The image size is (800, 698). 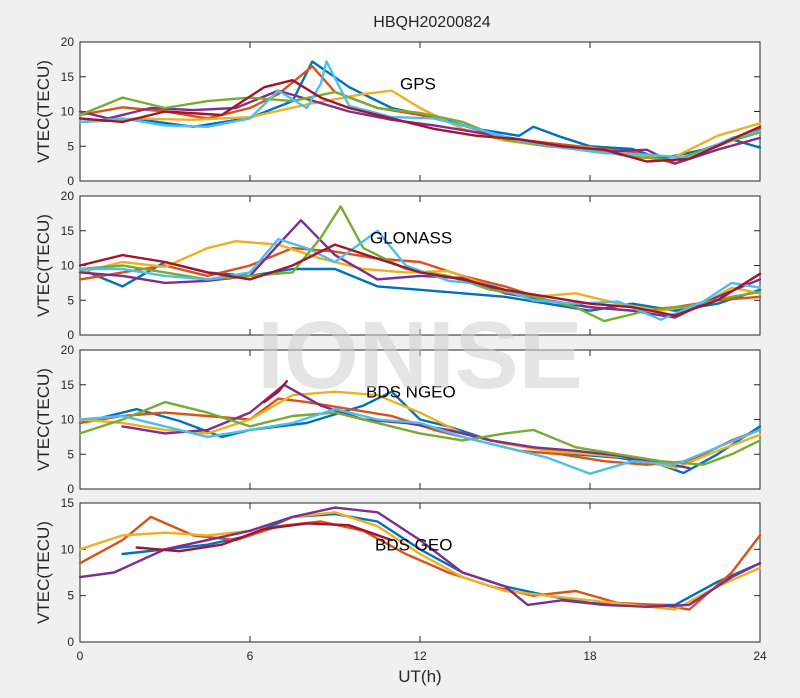 I want to click on panel-annotation: GLONASS, so click(x=411, y=238).